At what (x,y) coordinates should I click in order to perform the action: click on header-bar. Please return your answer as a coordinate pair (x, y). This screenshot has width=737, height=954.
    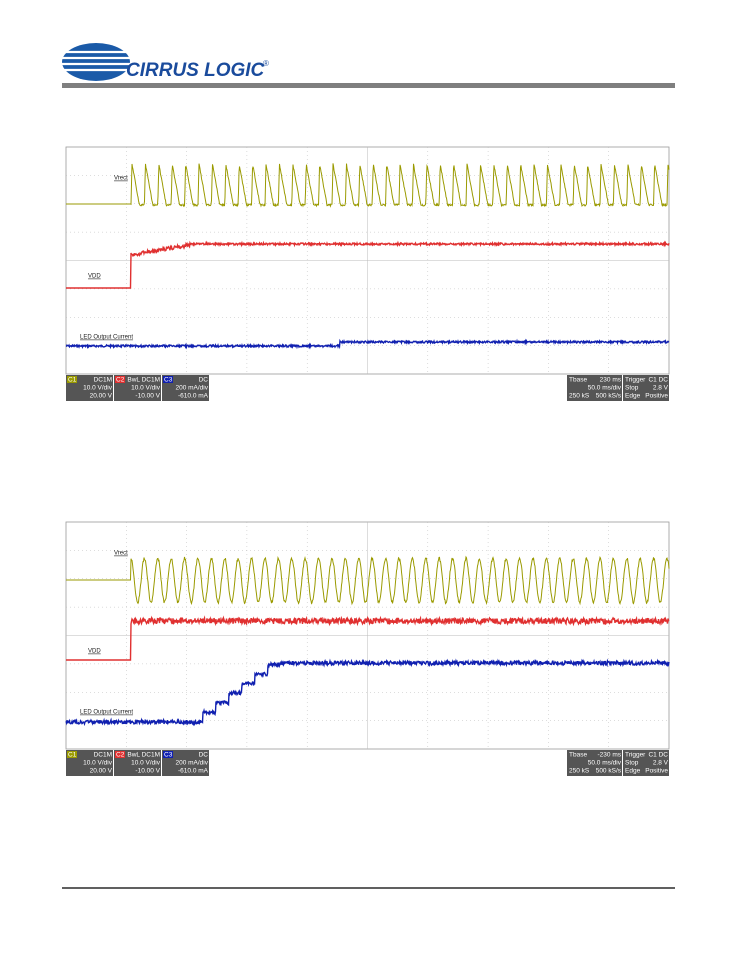
    Looking at the image, I should click on (368, 85).